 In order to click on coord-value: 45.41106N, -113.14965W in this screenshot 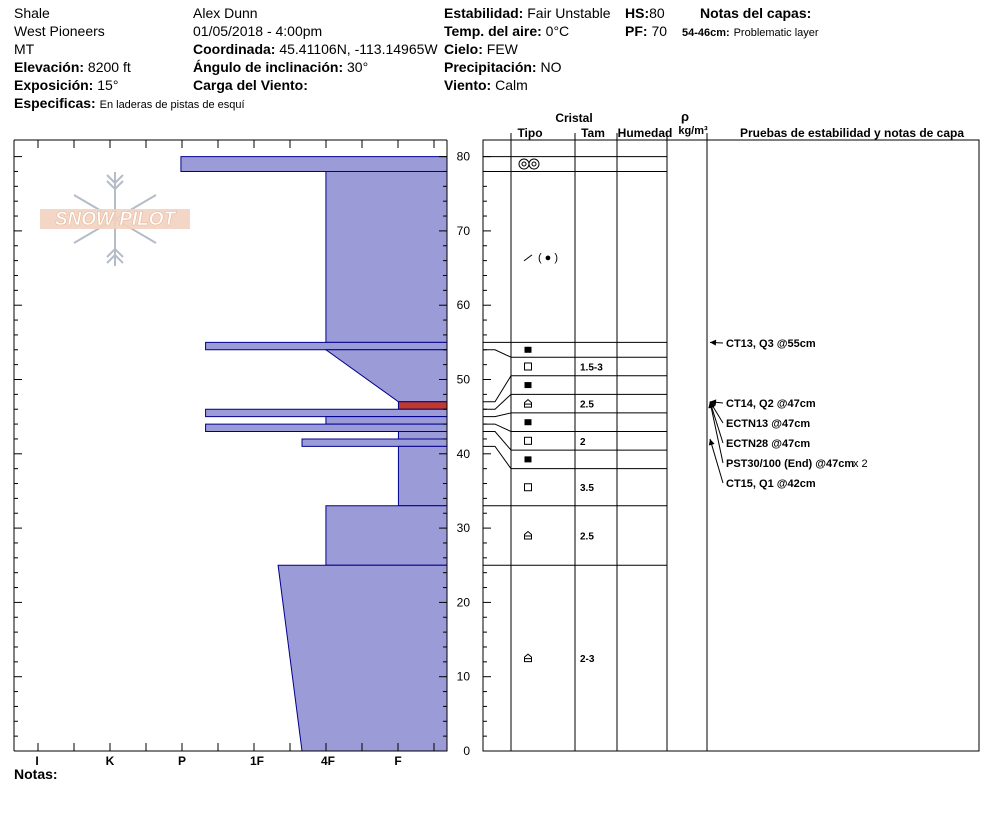, I will do `click(358, 49)`.